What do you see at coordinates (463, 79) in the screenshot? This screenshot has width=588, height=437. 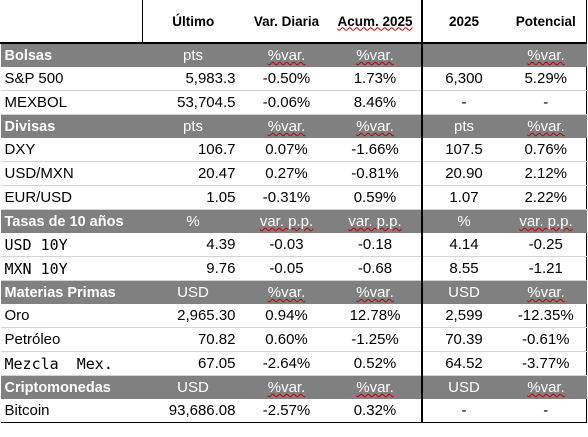 I see `target-2025: 6,300` at bounding box center [463, 79].